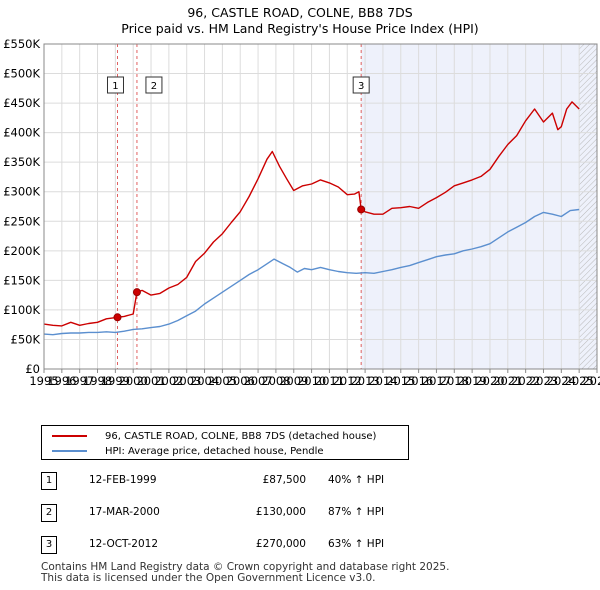 The image size is (600, 590). I want to click on x-tick-label: 2010, so click(311, 381).